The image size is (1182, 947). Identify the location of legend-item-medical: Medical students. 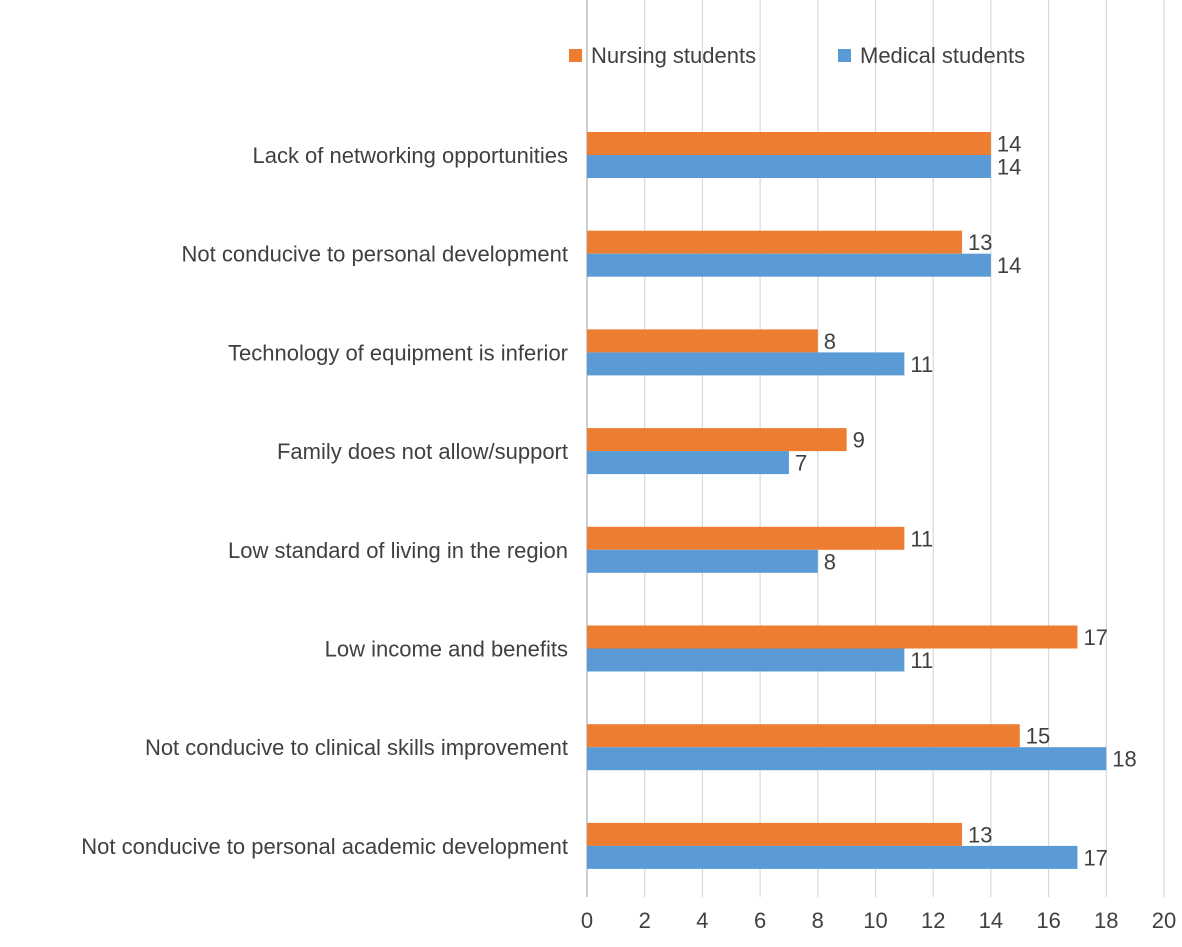
(931, 55).